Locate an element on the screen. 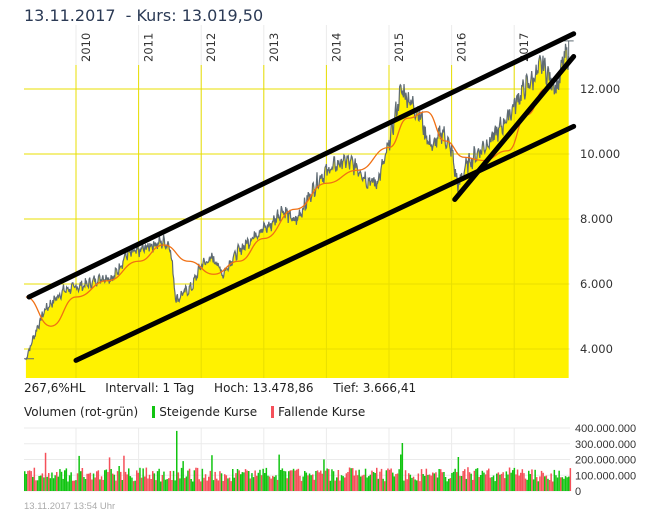 This screenshot has height=519, width=655. trendline-steep-support is located at coordinates (514, 128).